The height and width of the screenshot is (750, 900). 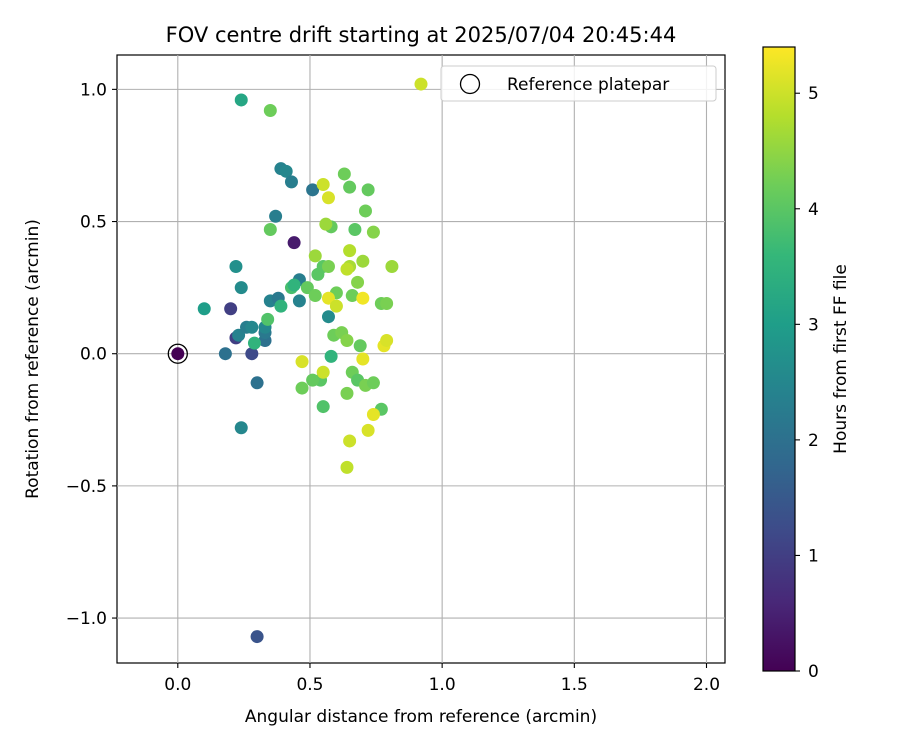 What do you see at coordinates (309, 685) in the screenshot?
I see `x-tick-label: 0.5` at bounding box center [309, 685].